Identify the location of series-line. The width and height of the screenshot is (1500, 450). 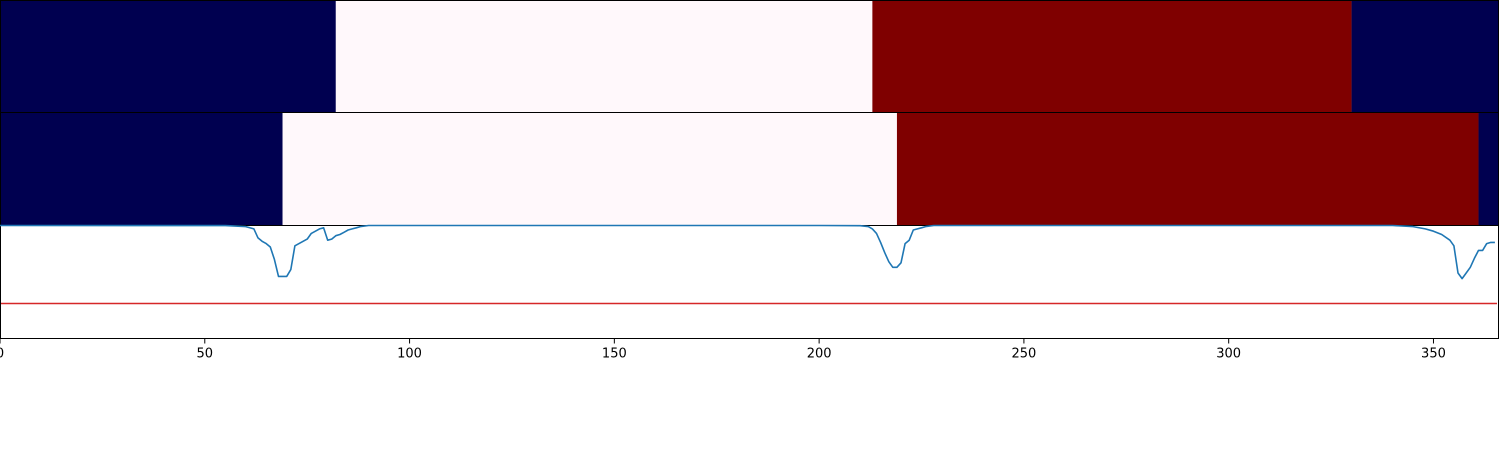
(747, 252).